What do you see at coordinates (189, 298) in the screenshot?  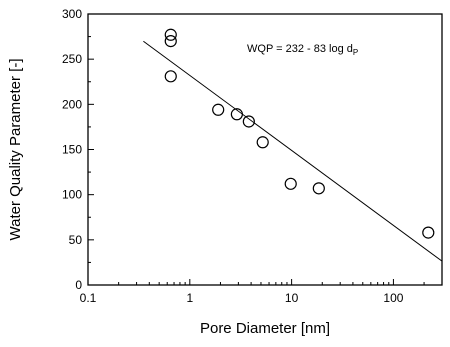 I see `x-tick-label: 1` at bounding box center [189, 298].